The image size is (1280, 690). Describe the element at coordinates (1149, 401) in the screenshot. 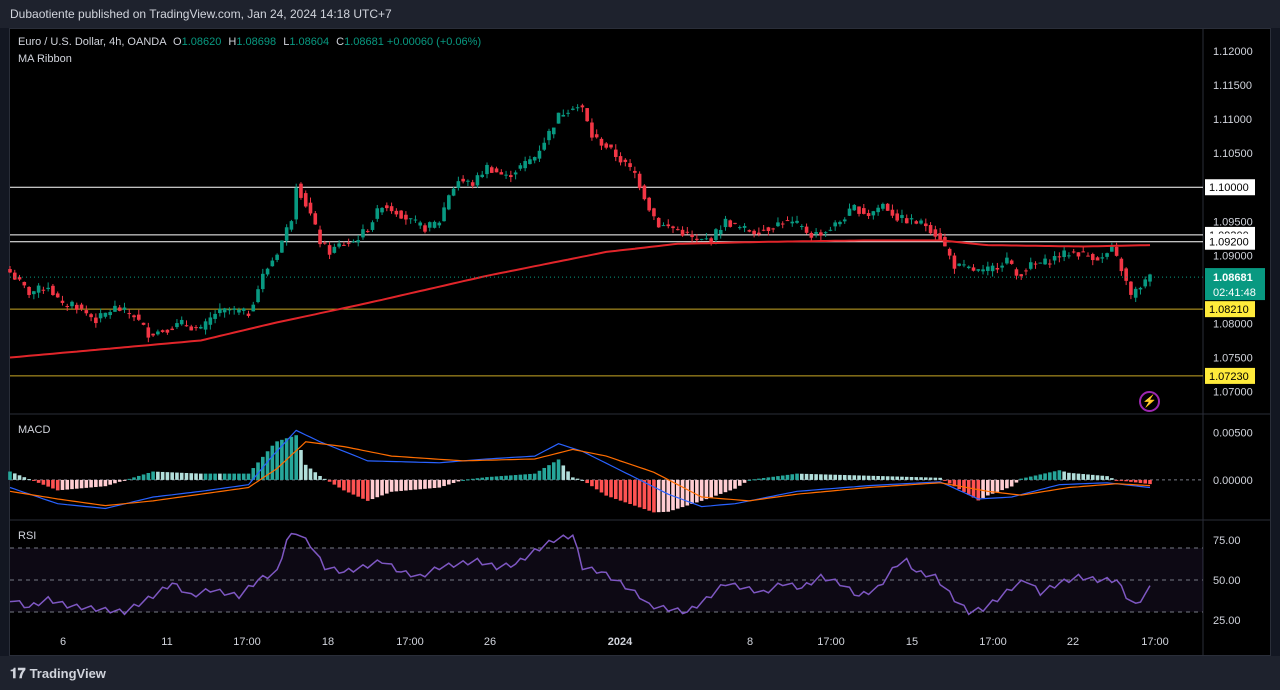

I see `lightning-icon: ⚡` at that location.